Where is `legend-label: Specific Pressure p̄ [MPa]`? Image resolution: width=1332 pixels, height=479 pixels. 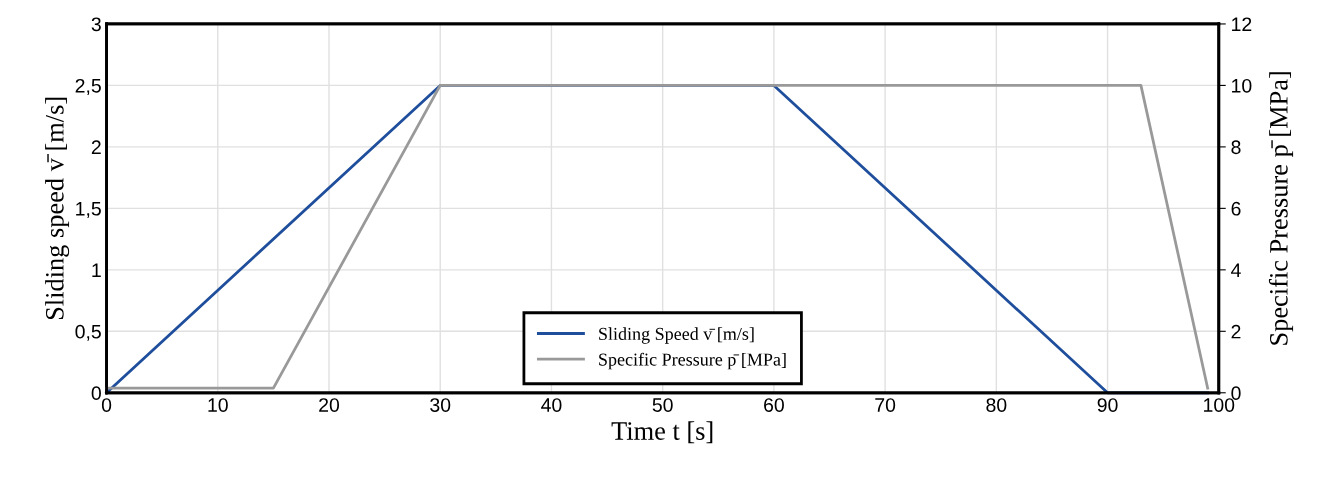
legend-label: Specific Pressure p̄ [MPa] is located at coordinates (692, 361).